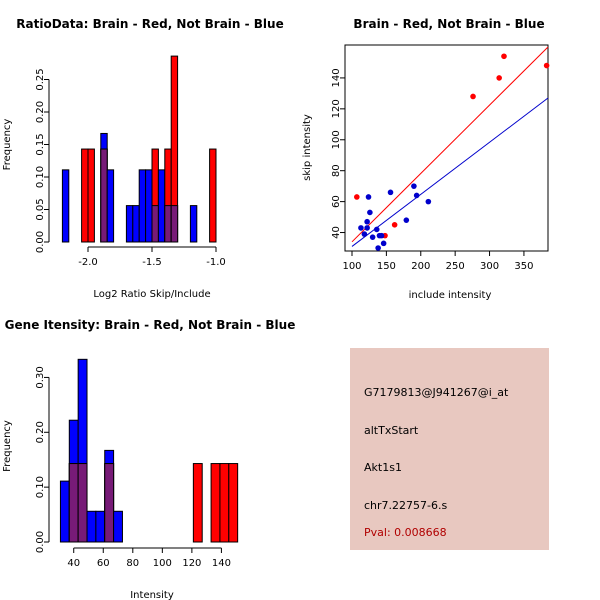 This screenshot has width=600, height=600. I want to click on panel2-x-tick-label: 150, so click(386, 266).